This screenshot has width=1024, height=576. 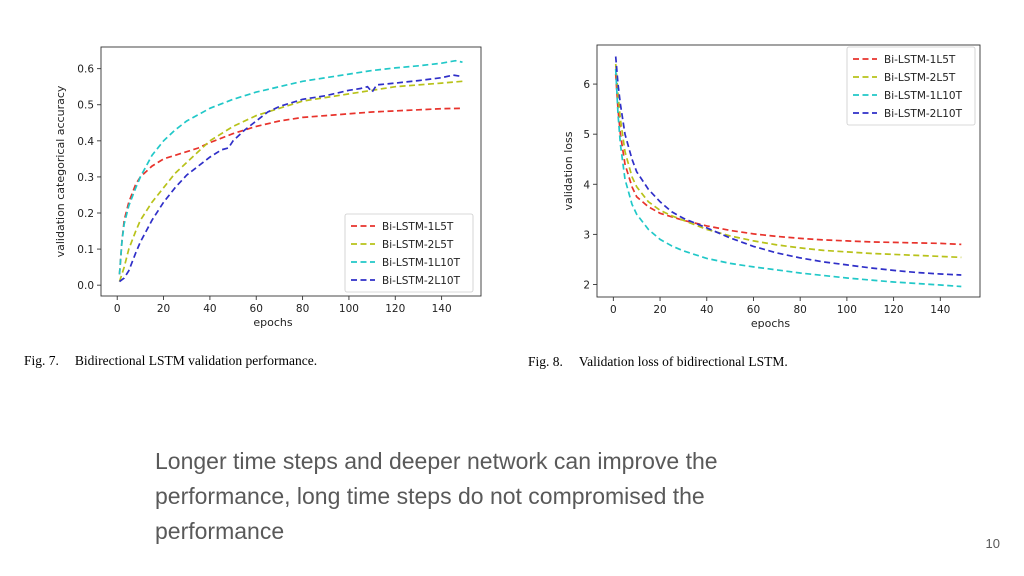 What do you see at coordinates (60, 171) in the screenshot?
I see `y-axis-label: validation categorical accuracy` at bounding box center [60, 171].